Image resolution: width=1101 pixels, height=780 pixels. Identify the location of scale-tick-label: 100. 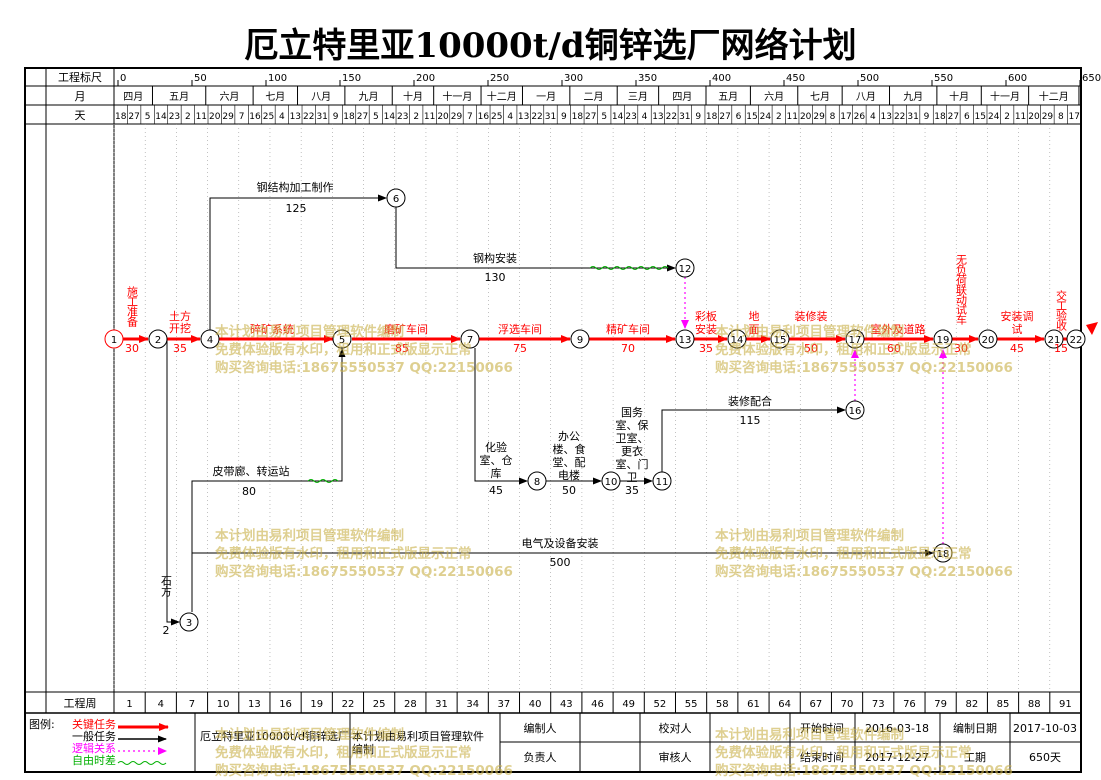
(277, 78).